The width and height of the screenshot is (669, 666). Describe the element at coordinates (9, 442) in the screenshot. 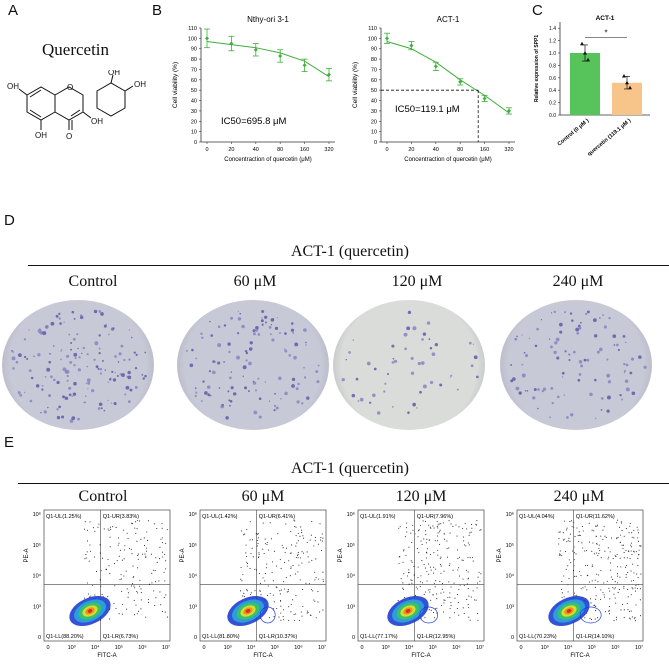

I see `panel-e-letter: E` at that location.